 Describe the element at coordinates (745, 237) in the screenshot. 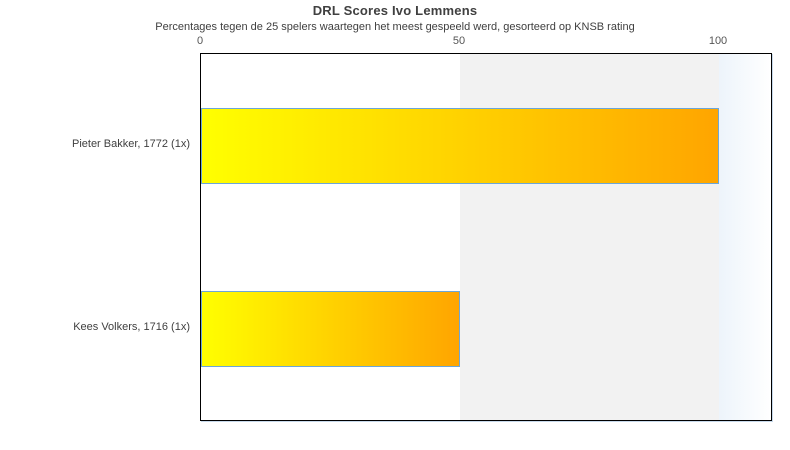

I see `background-overflow-region` at that location.